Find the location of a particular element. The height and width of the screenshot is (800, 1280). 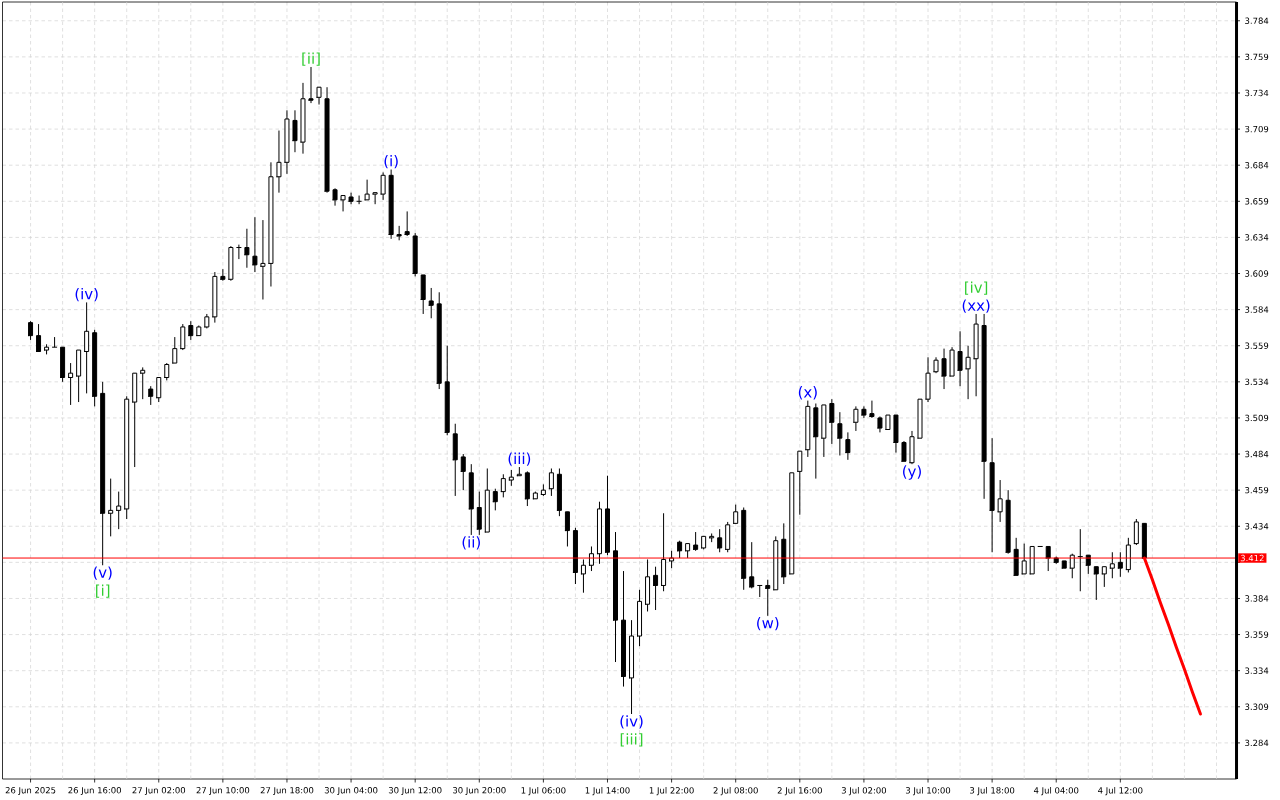

y-tick-label: 3.759 is located at coordinates (1257, 57).